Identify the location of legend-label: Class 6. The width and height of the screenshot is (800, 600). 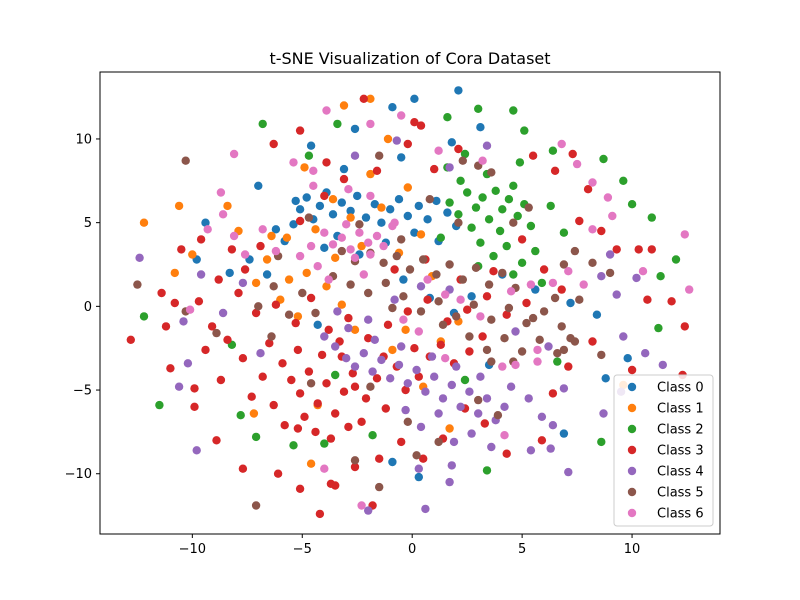
(680, 514).